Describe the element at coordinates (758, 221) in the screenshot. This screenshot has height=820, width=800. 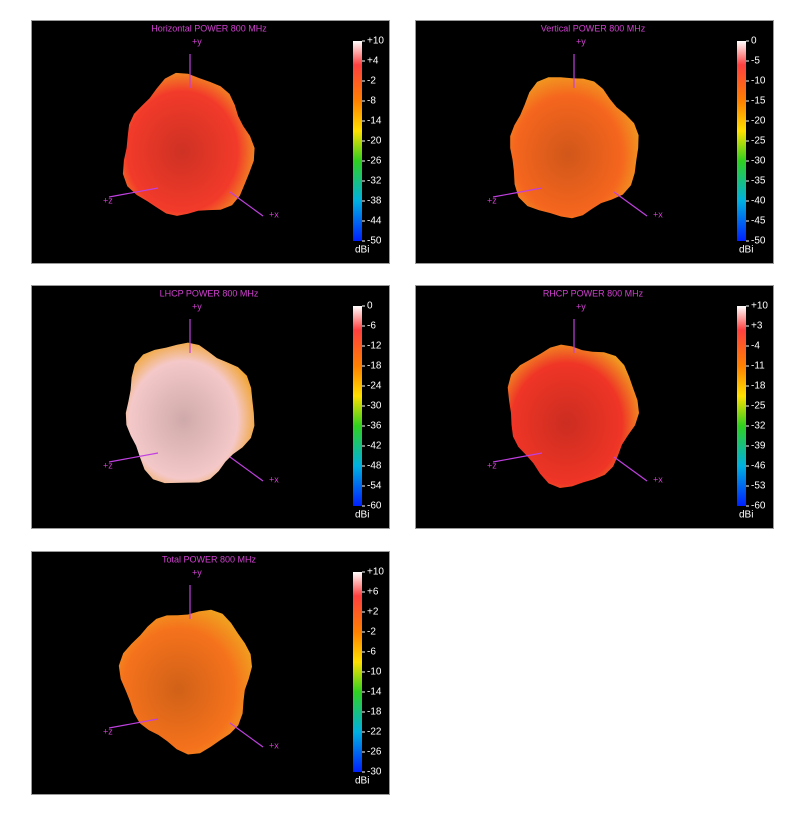
I see `colorbar-tick-label: -45` at that location.